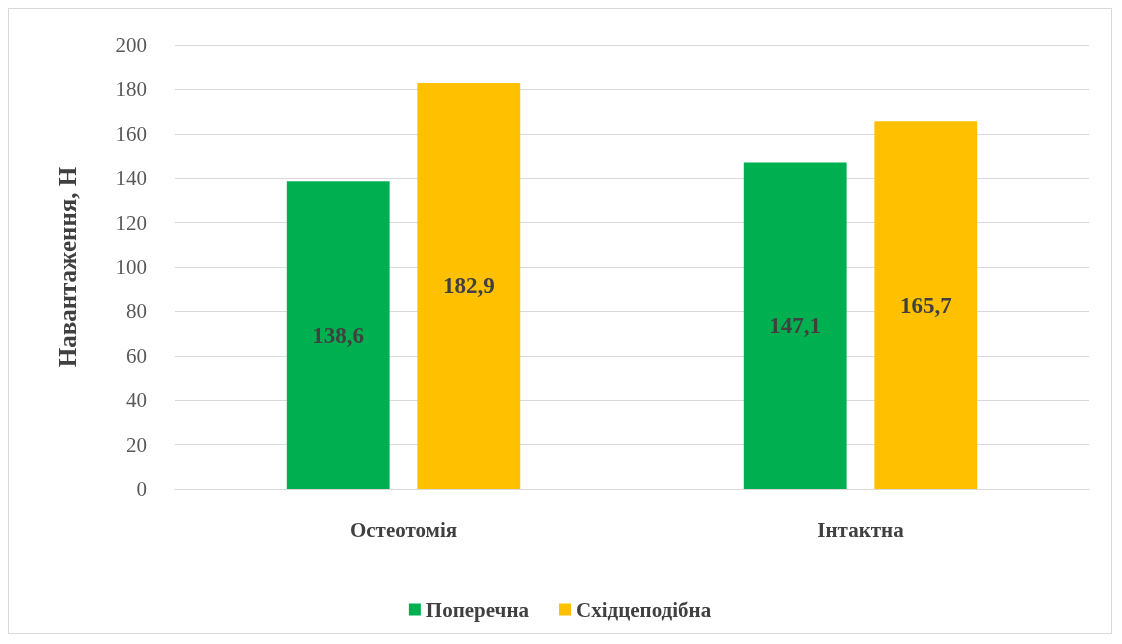 This screenshot has height=644, width=1122. I want to click on data-label: 147,1, so click(795, 326).